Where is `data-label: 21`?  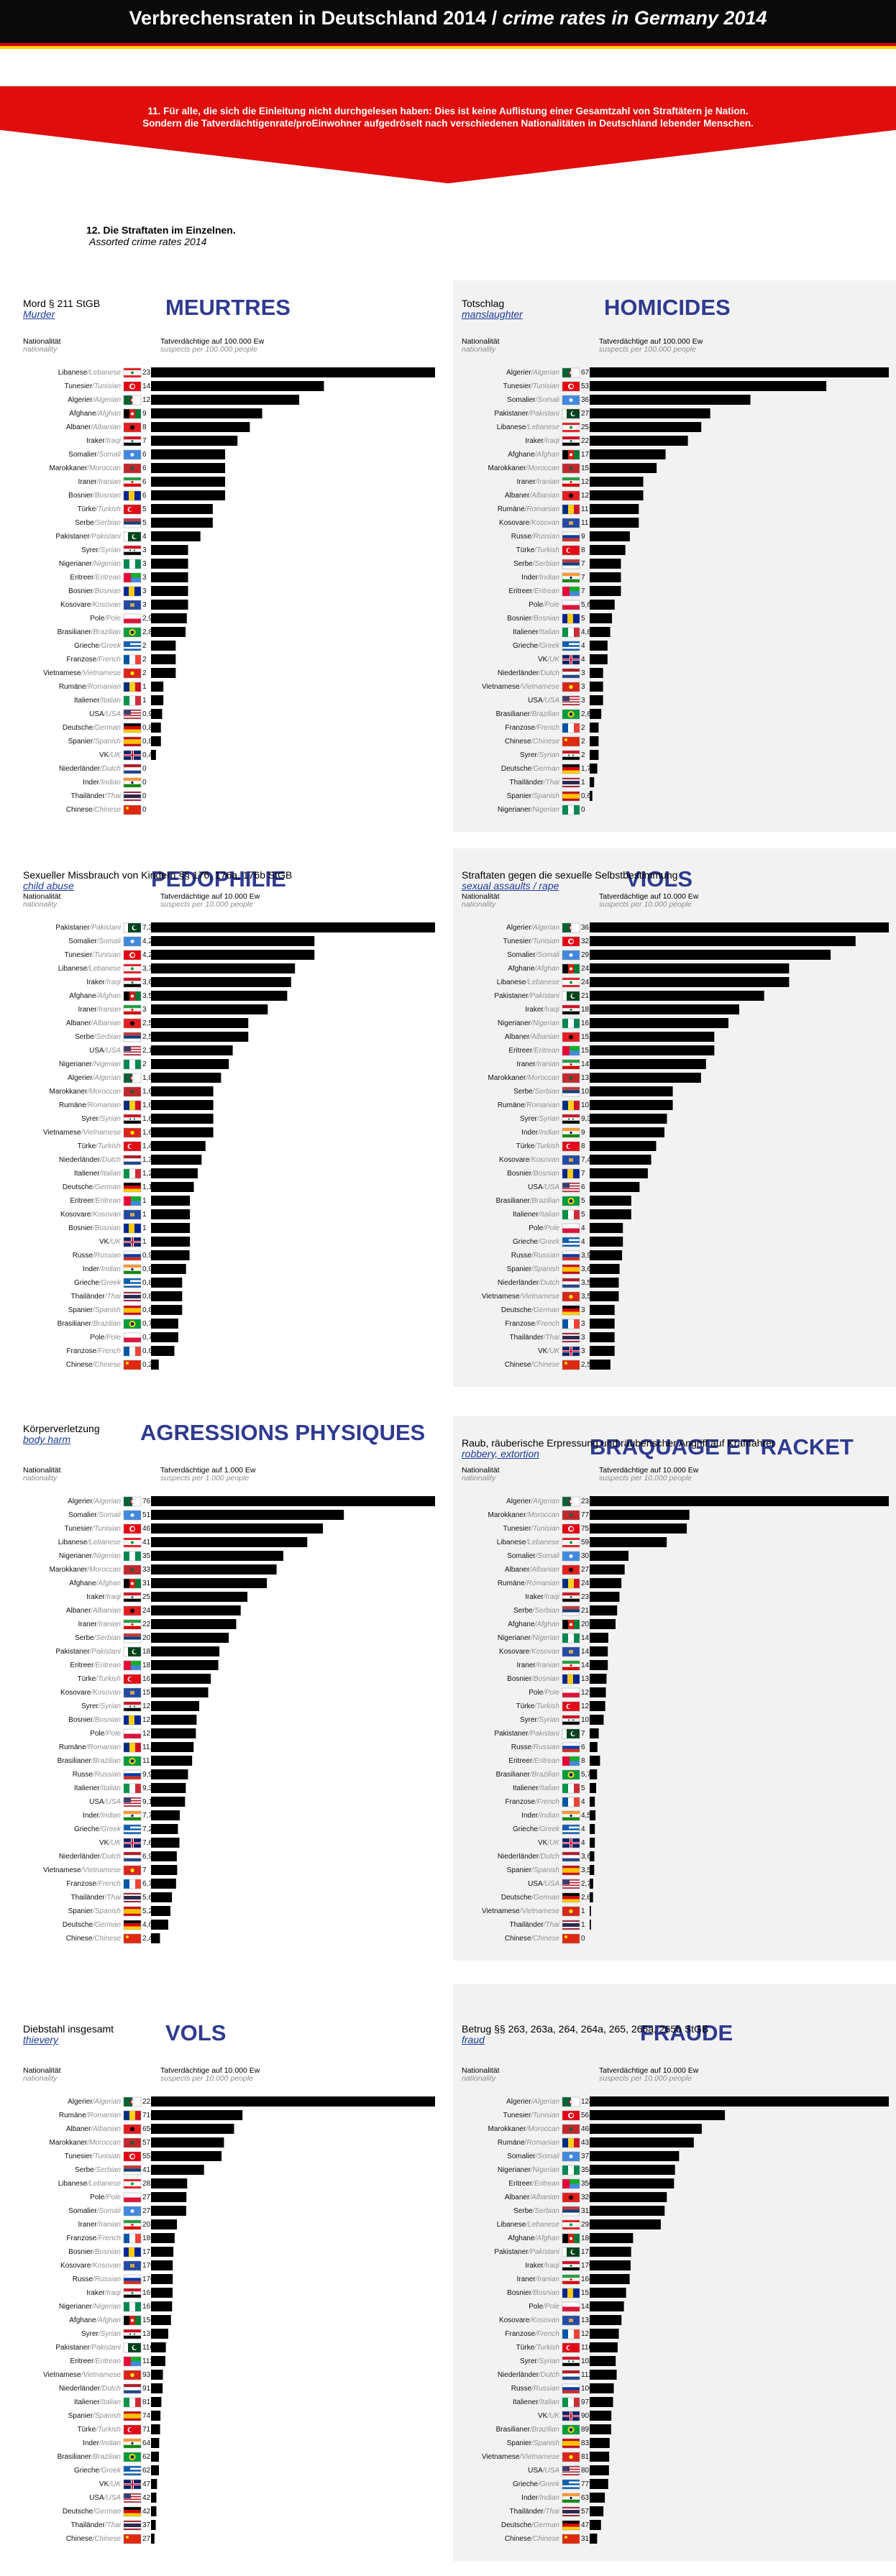
data-label: 21 is located at coordinates (585, 996).